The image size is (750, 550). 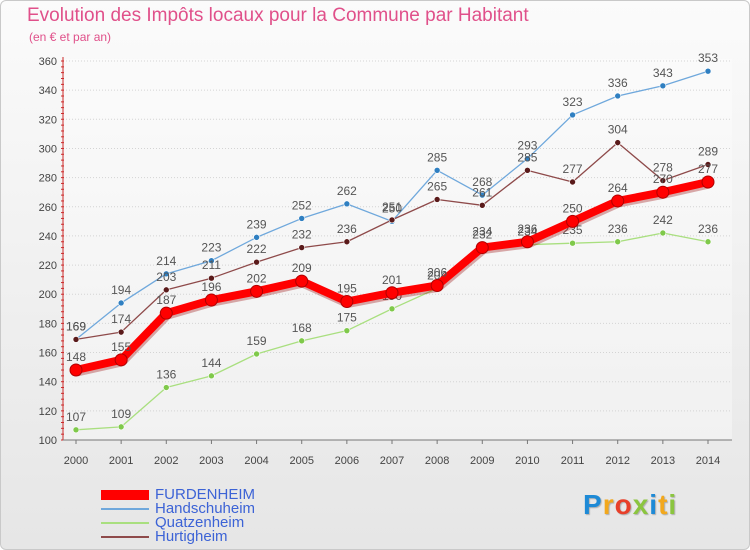 What do you see at coordinates (76, 461) in the screenshot?
I see `x-tick-label: 2000` at bounding box center [76, 461].